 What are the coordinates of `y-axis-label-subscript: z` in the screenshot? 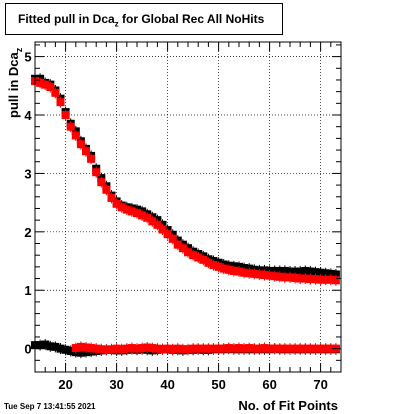 It's located at (19, 49).